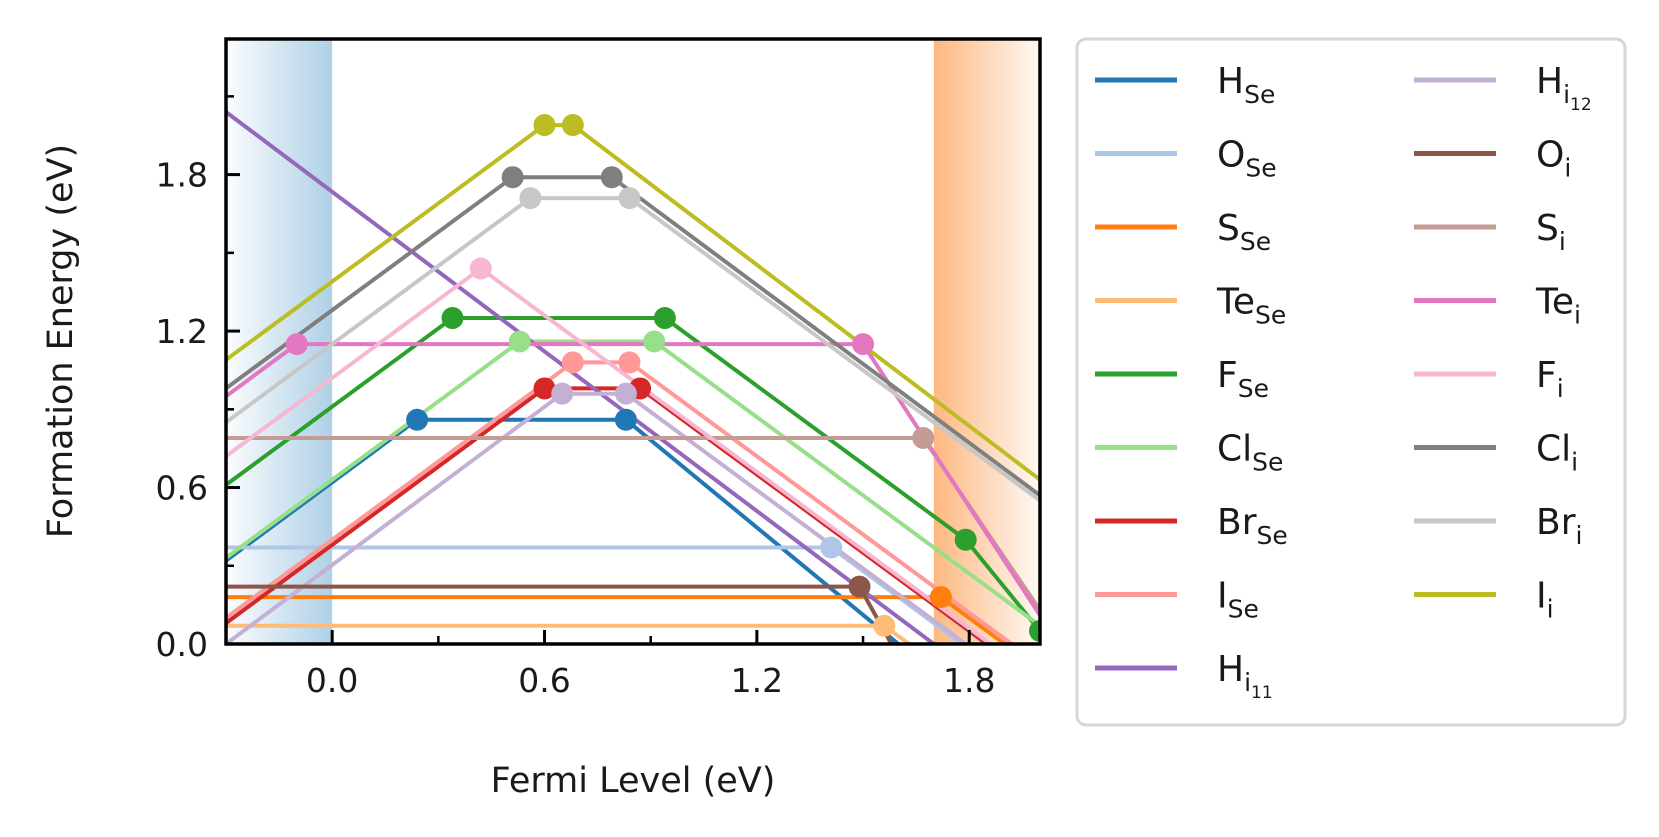  Describe the element at coordinates (1553, 159) in the screenshot. I see `legend-label: Oi` at that location.